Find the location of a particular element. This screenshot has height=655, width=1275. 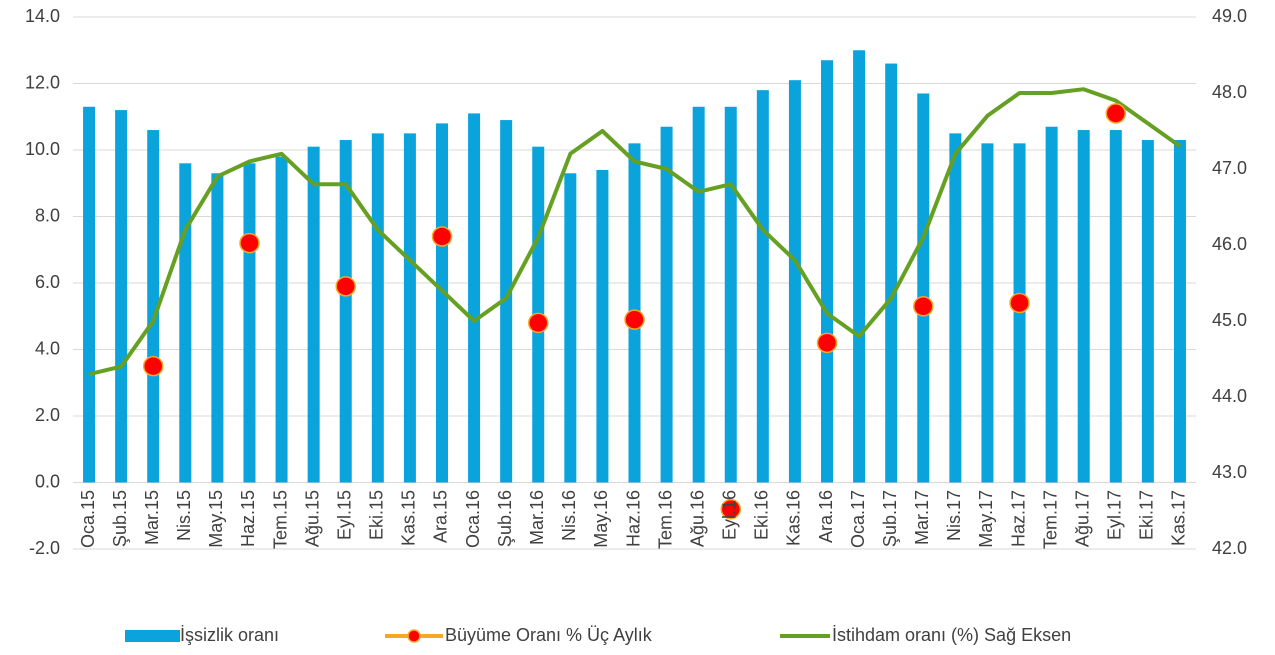

x-tick-label: Eyl.15 is located at coordinates (344, 515).